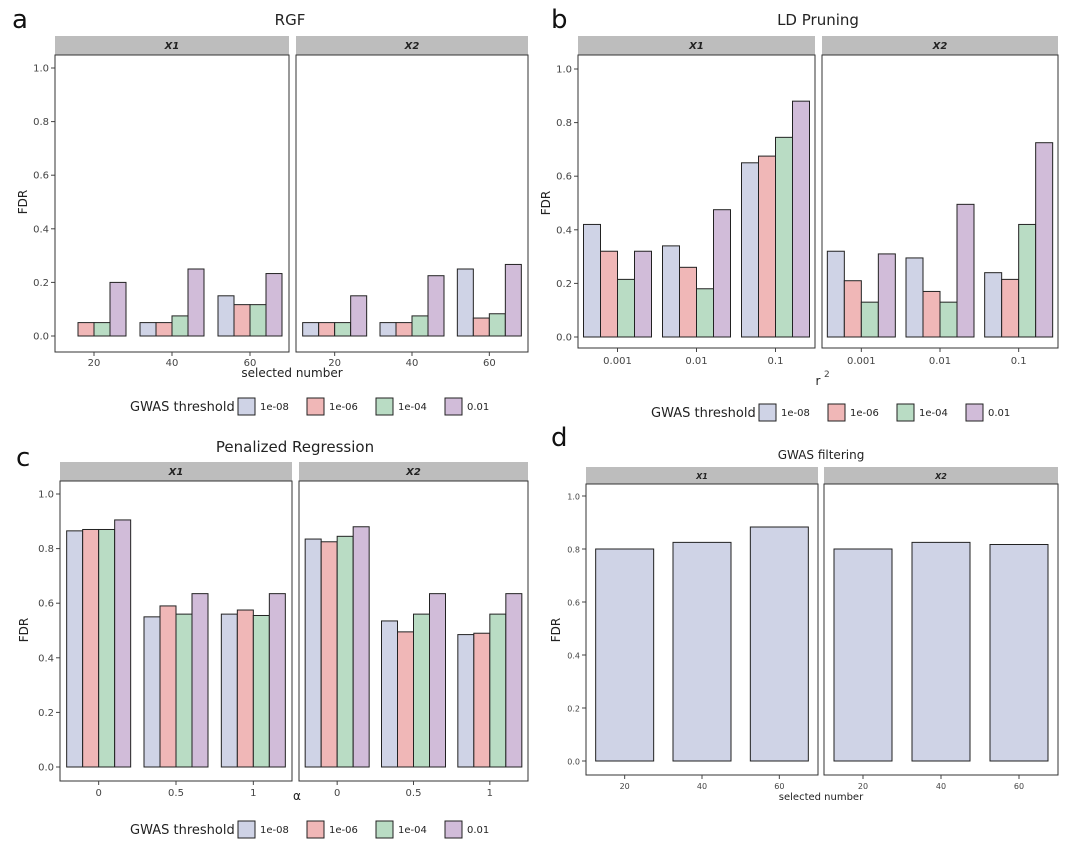  Describe the element at coordinates (818, 20) in the screenshot. I see `panel-title-b: LD Pruning` at that location.